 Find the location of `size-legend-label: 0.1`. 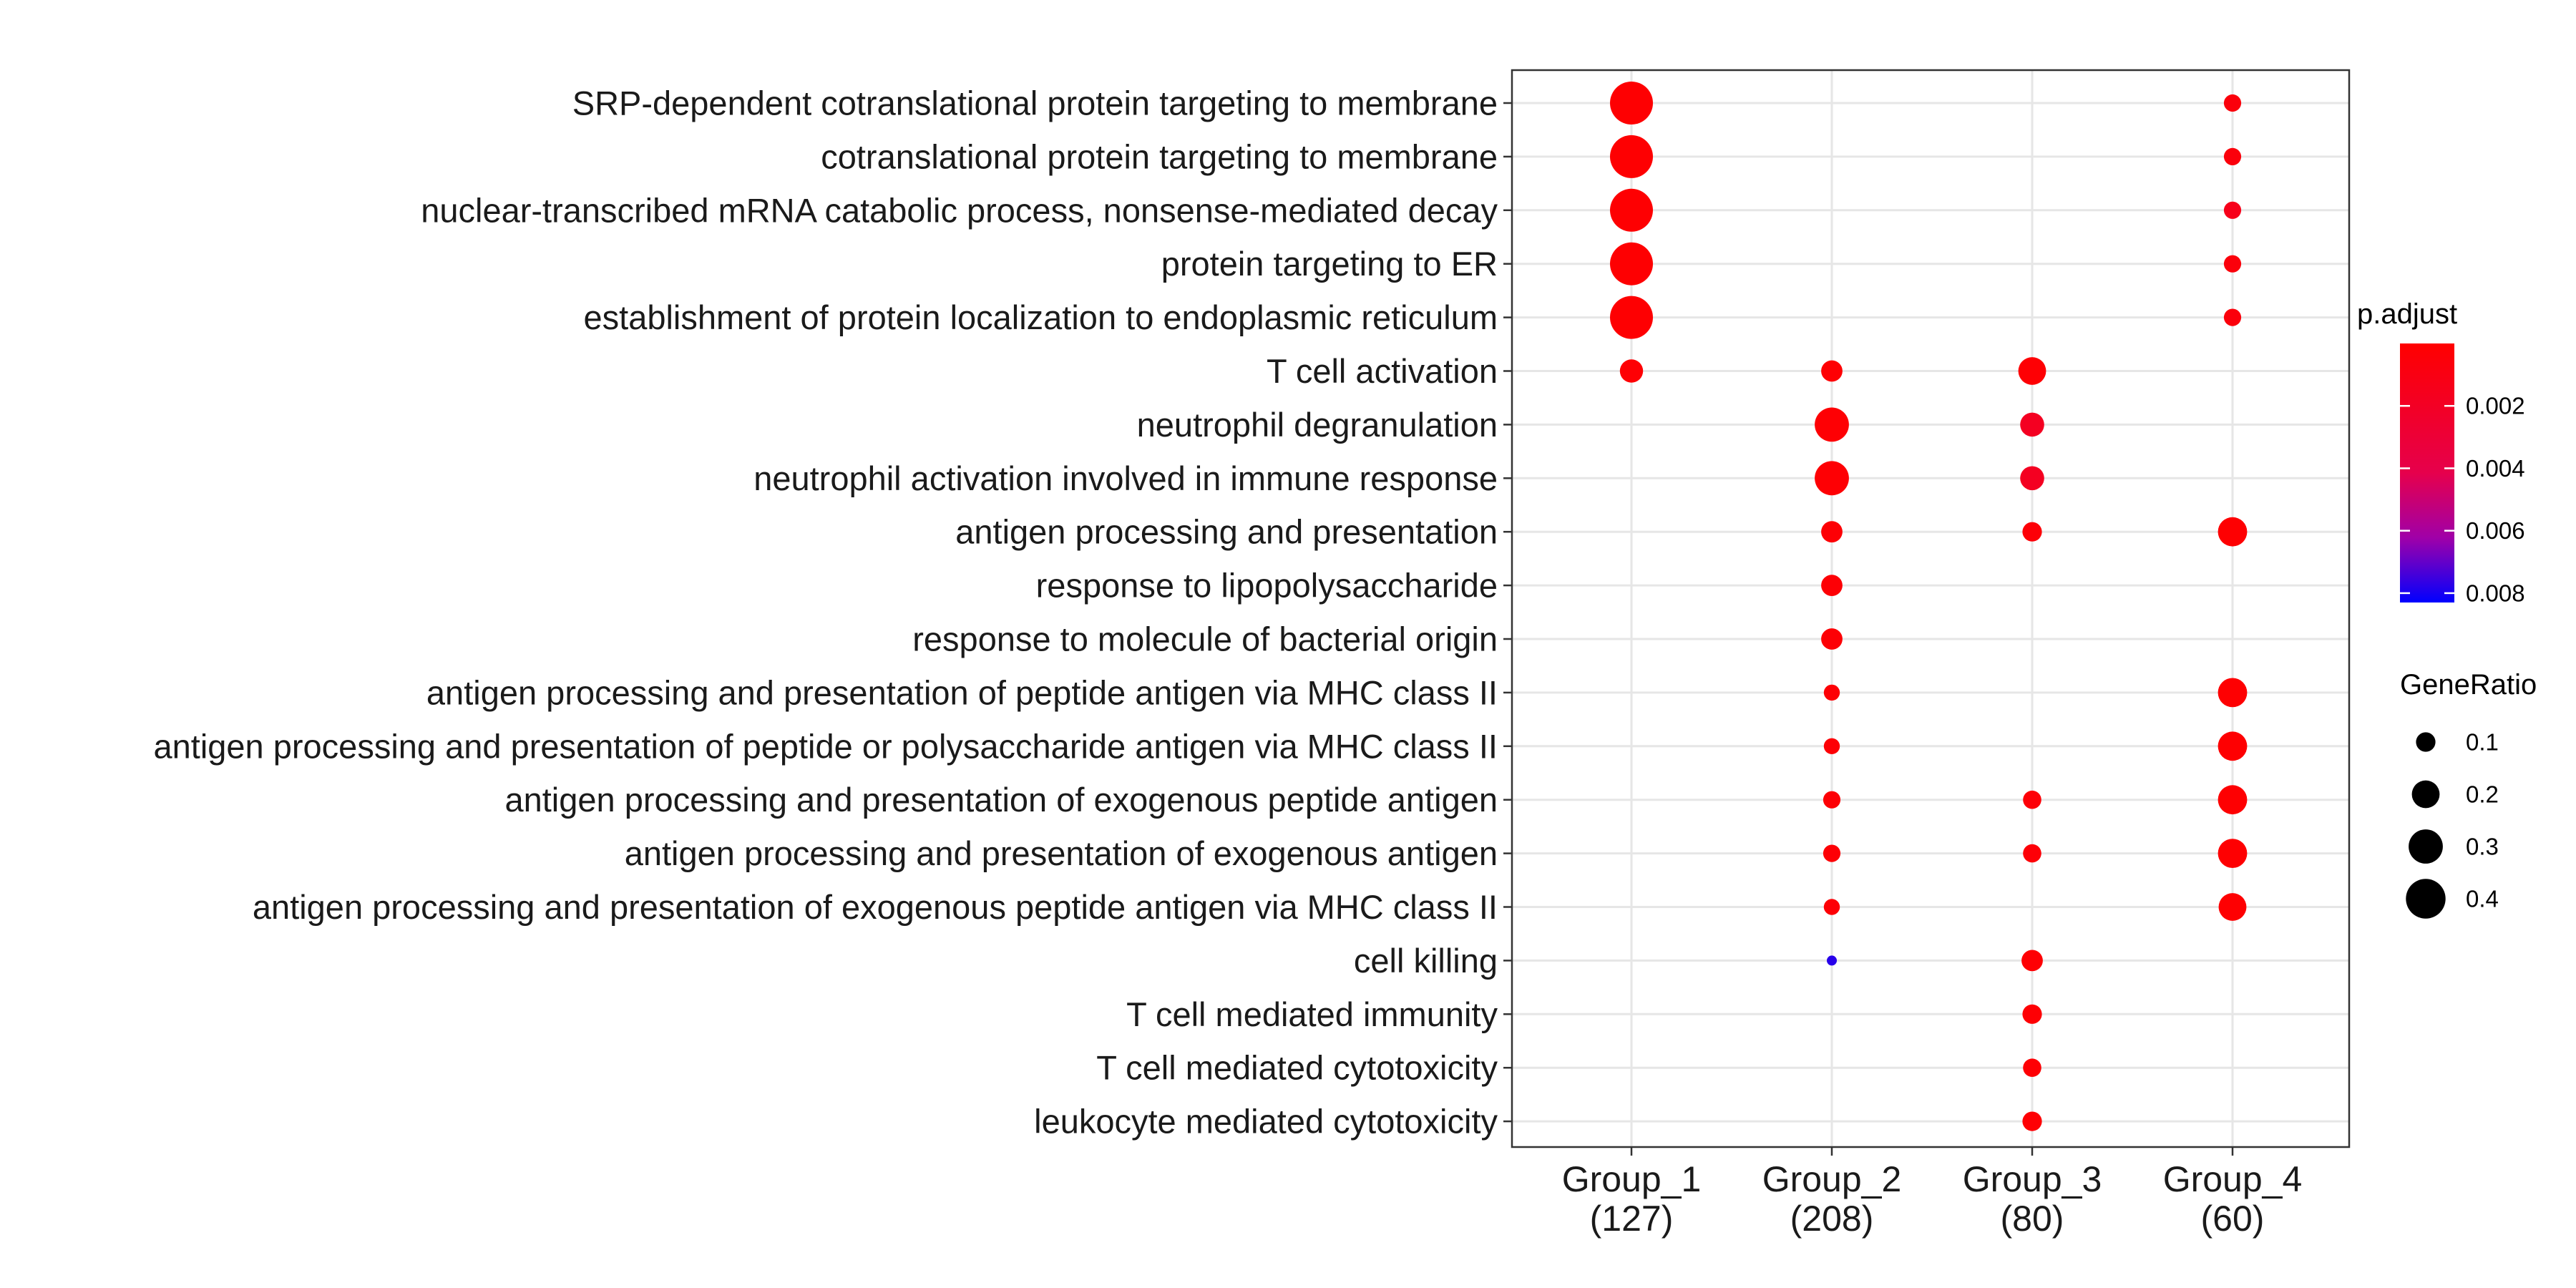

size-legend-label: 0.1 is located at coordinates (2482, 742).